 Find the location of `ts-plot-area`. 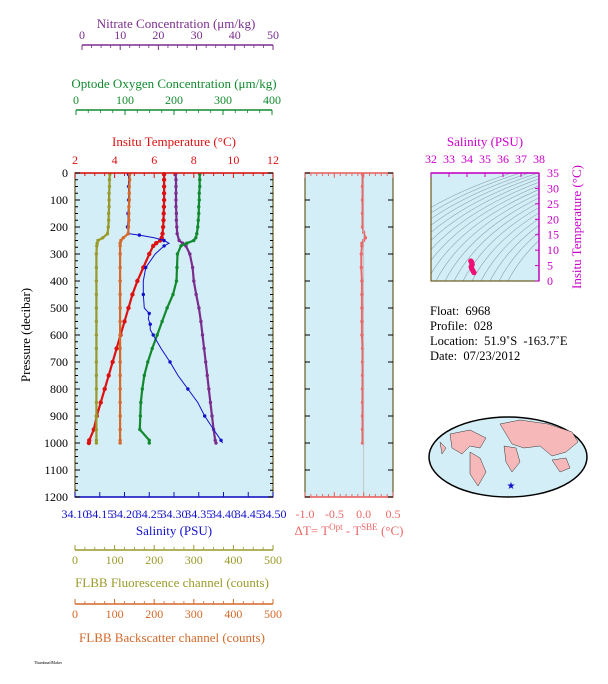

ts-plot-area is located at coordinates (485, 227).